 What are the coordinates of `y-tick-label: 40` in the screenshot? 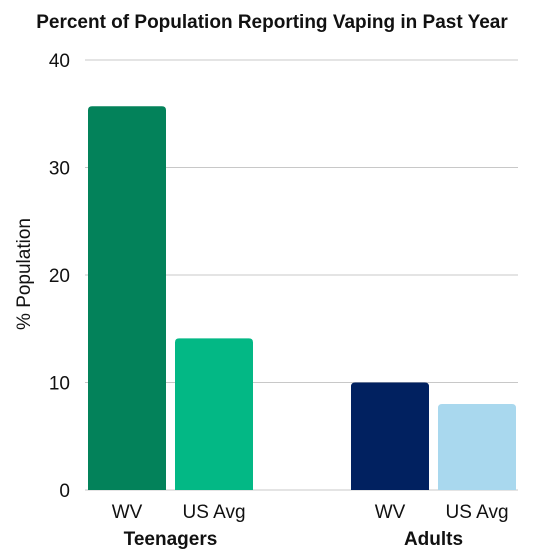 It's located at (59, 61).